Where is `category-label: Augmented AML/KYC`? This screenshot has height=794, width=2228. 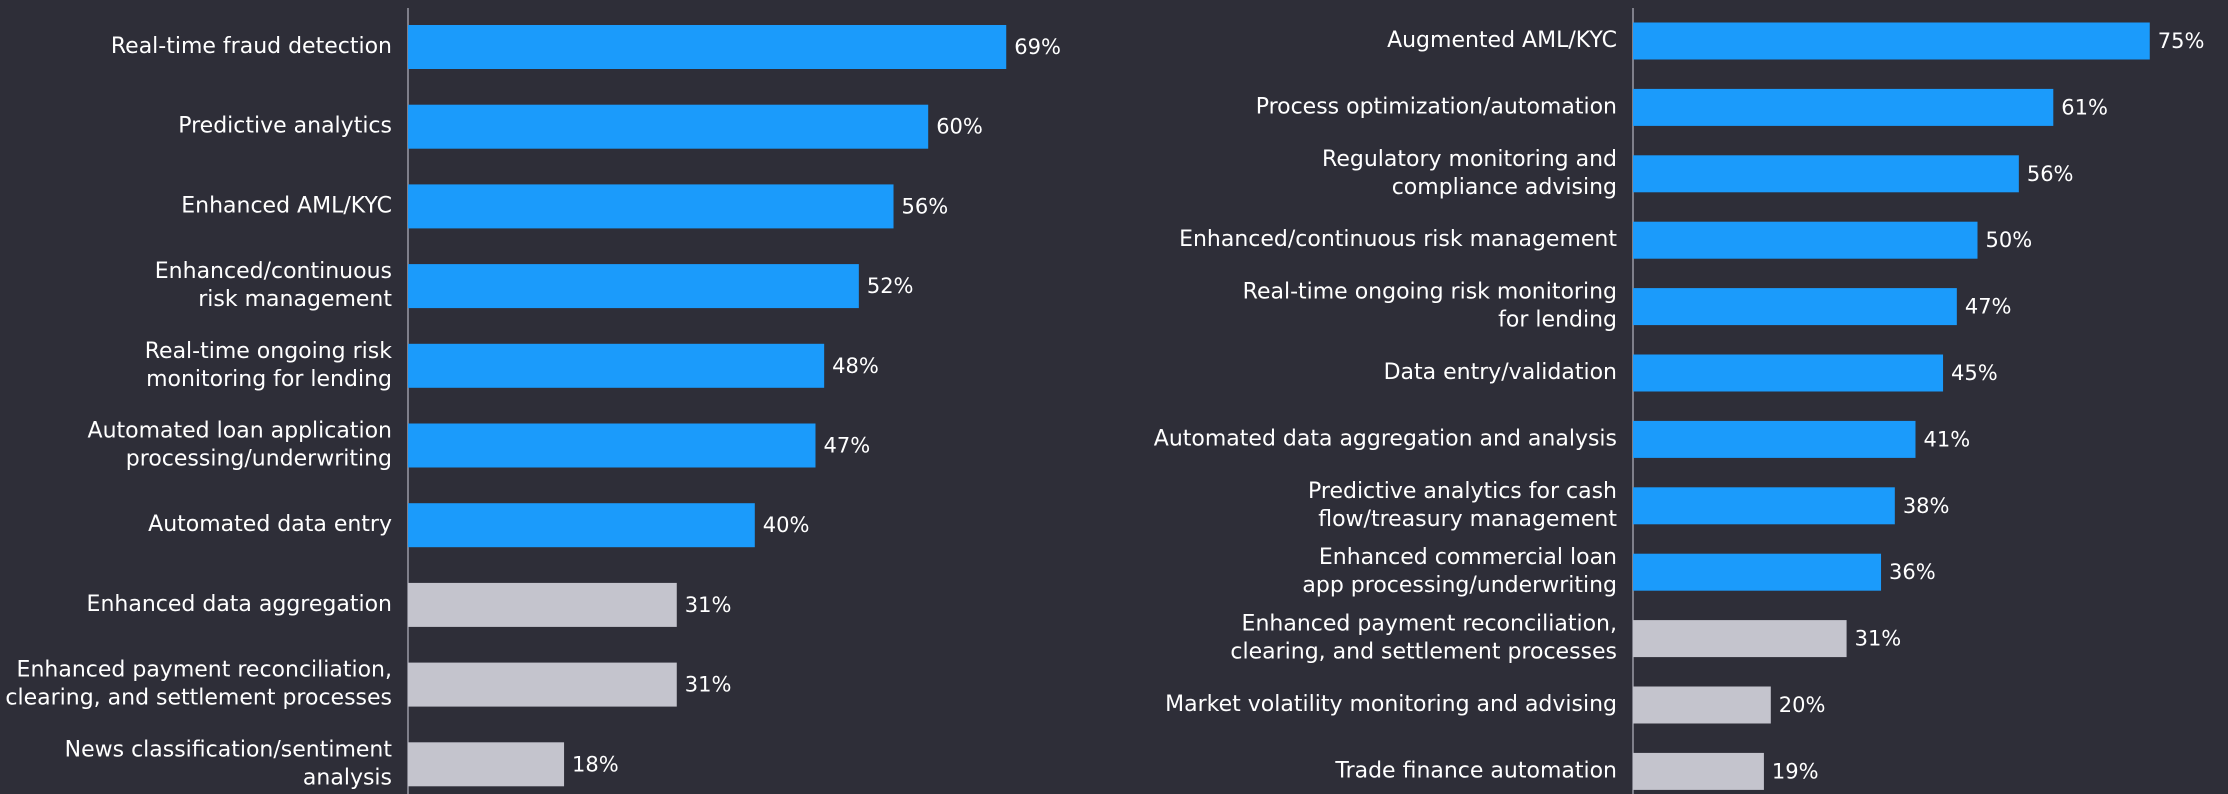 category-label: Augmented AML/KYC is located at coordinates (1502, 40).